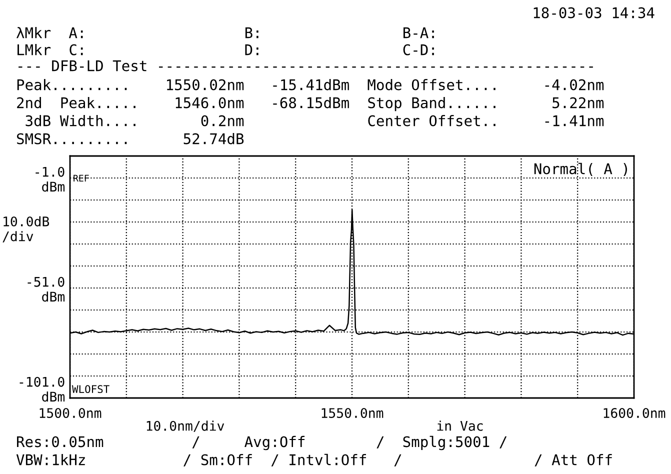  I want to click on y-tick-label: -1.0 dBm, so click(50, 179).